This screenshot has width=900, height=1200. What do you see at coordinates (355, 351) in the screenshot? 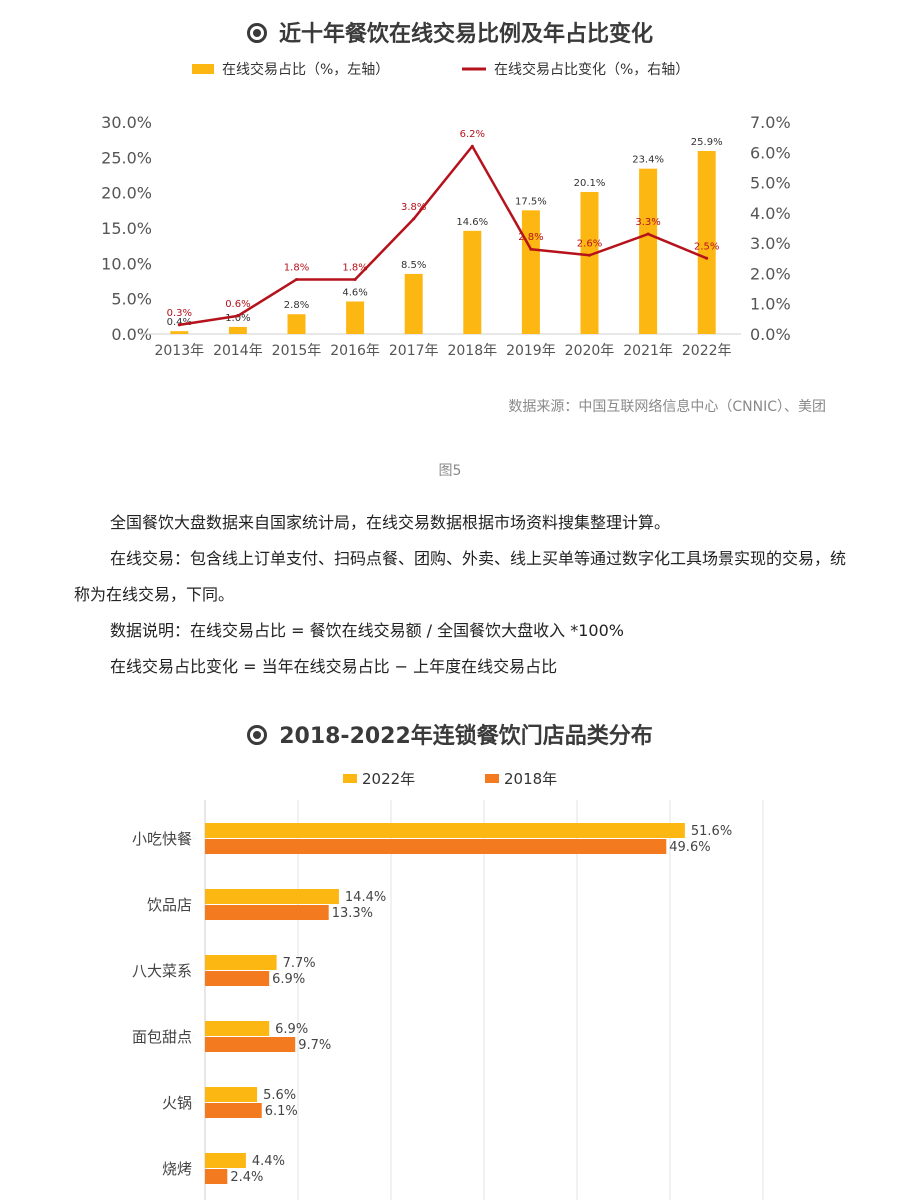
I see `x-axis-tick-label: 2016年` at bounding box center [355, 351].